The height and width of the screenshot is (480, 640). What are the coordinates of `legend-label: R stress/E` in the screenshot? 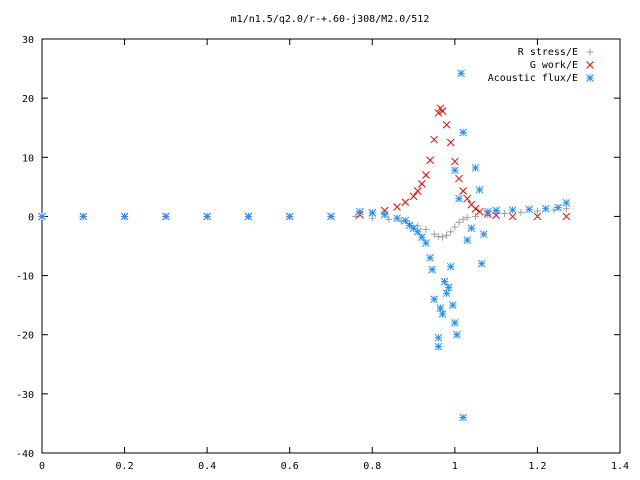 It's located at (548, 52).